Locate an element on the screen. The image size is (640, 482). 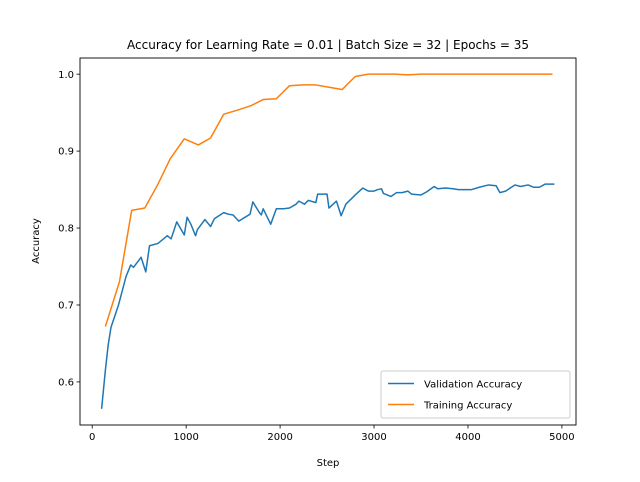
x-axis-ticks: 0 1000 2000 3000 4000 5000 is located at coordinates (332, 434).